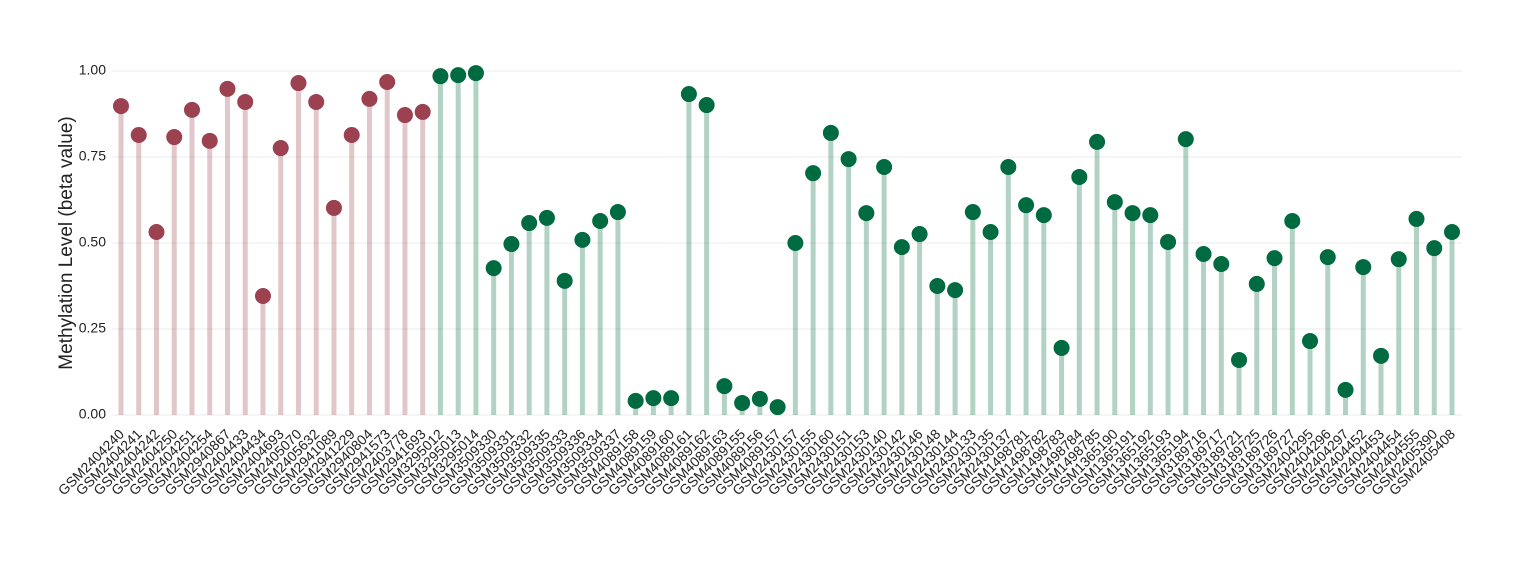 This screenshot has height=580, width=1520. What do you see at coordinates (92, 328) in the screenshot?
I see `y-tick-label: 0.25` at bounding box center [92, 328].